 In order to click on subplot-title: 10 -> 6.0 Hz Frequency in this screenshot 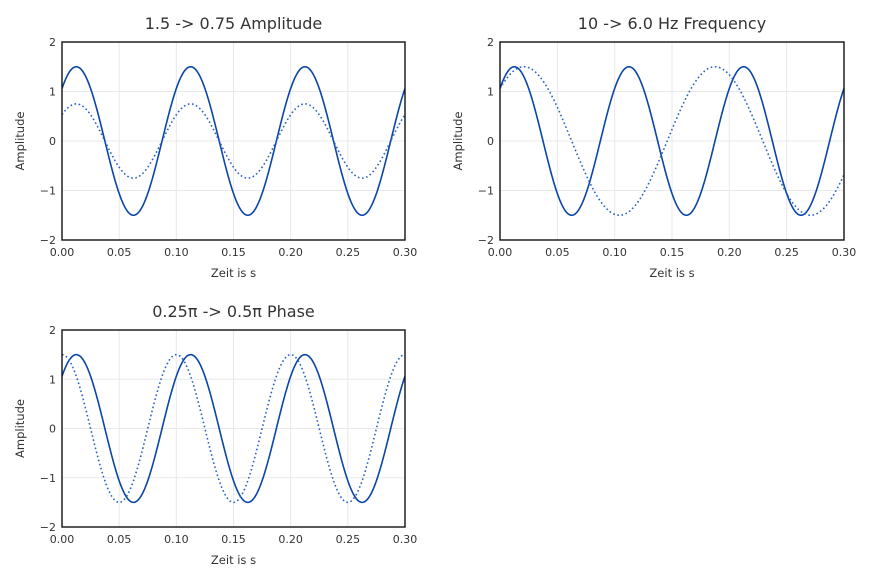, I will do `click(672, 23)`.